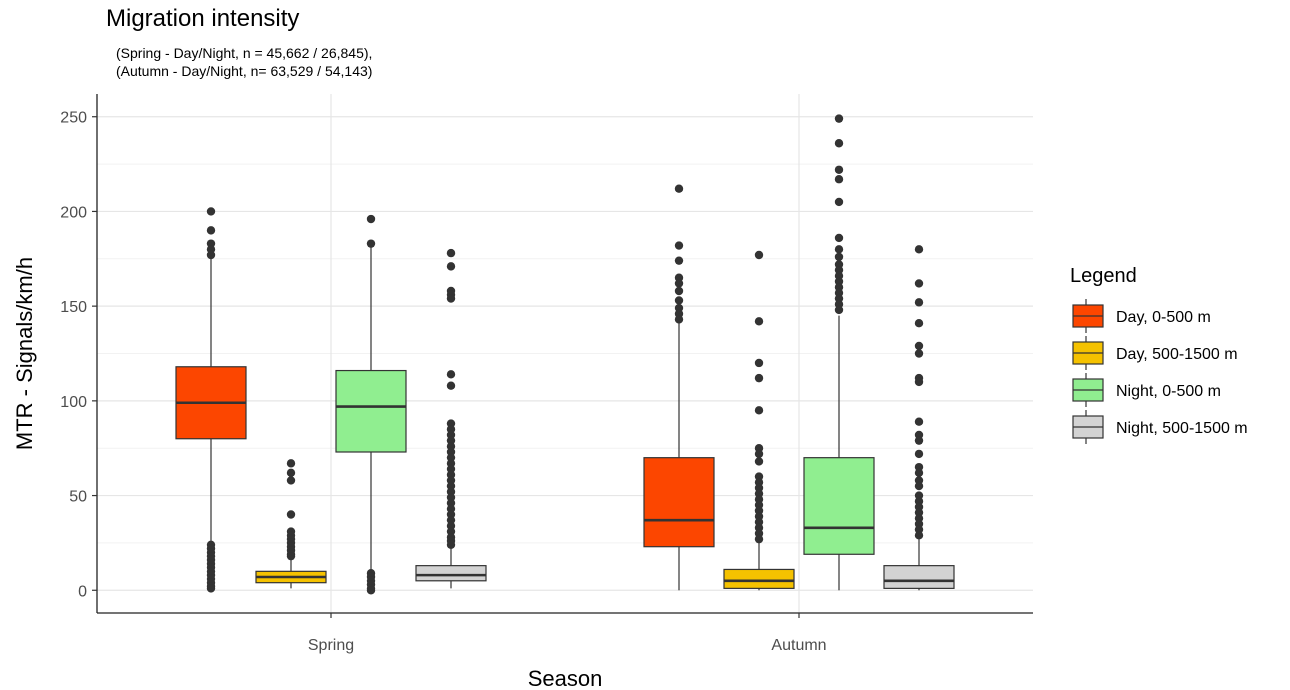 This screenshot has height=690, width=1290. I want to click on y-tick-label: 0, so click(82, 591).